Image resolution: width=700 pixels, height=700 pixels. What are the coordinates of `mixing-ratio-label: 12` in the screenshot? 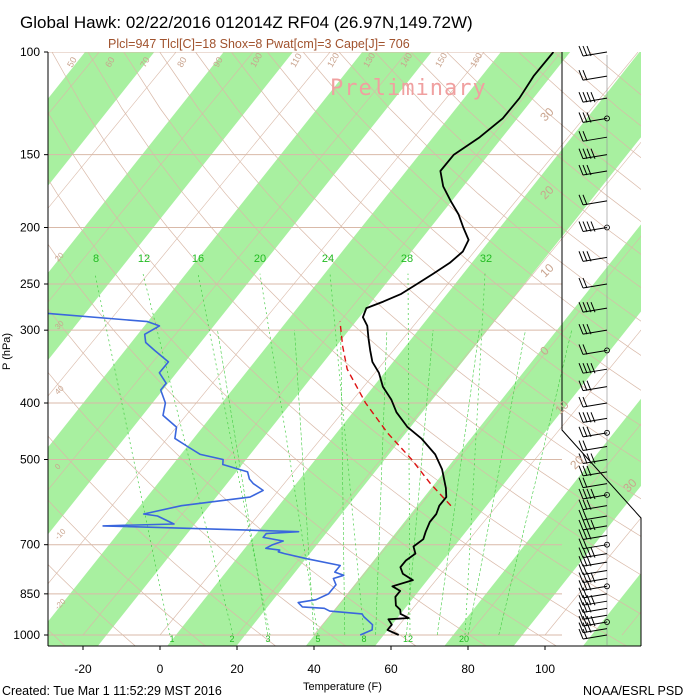 It's located at (144, 259).